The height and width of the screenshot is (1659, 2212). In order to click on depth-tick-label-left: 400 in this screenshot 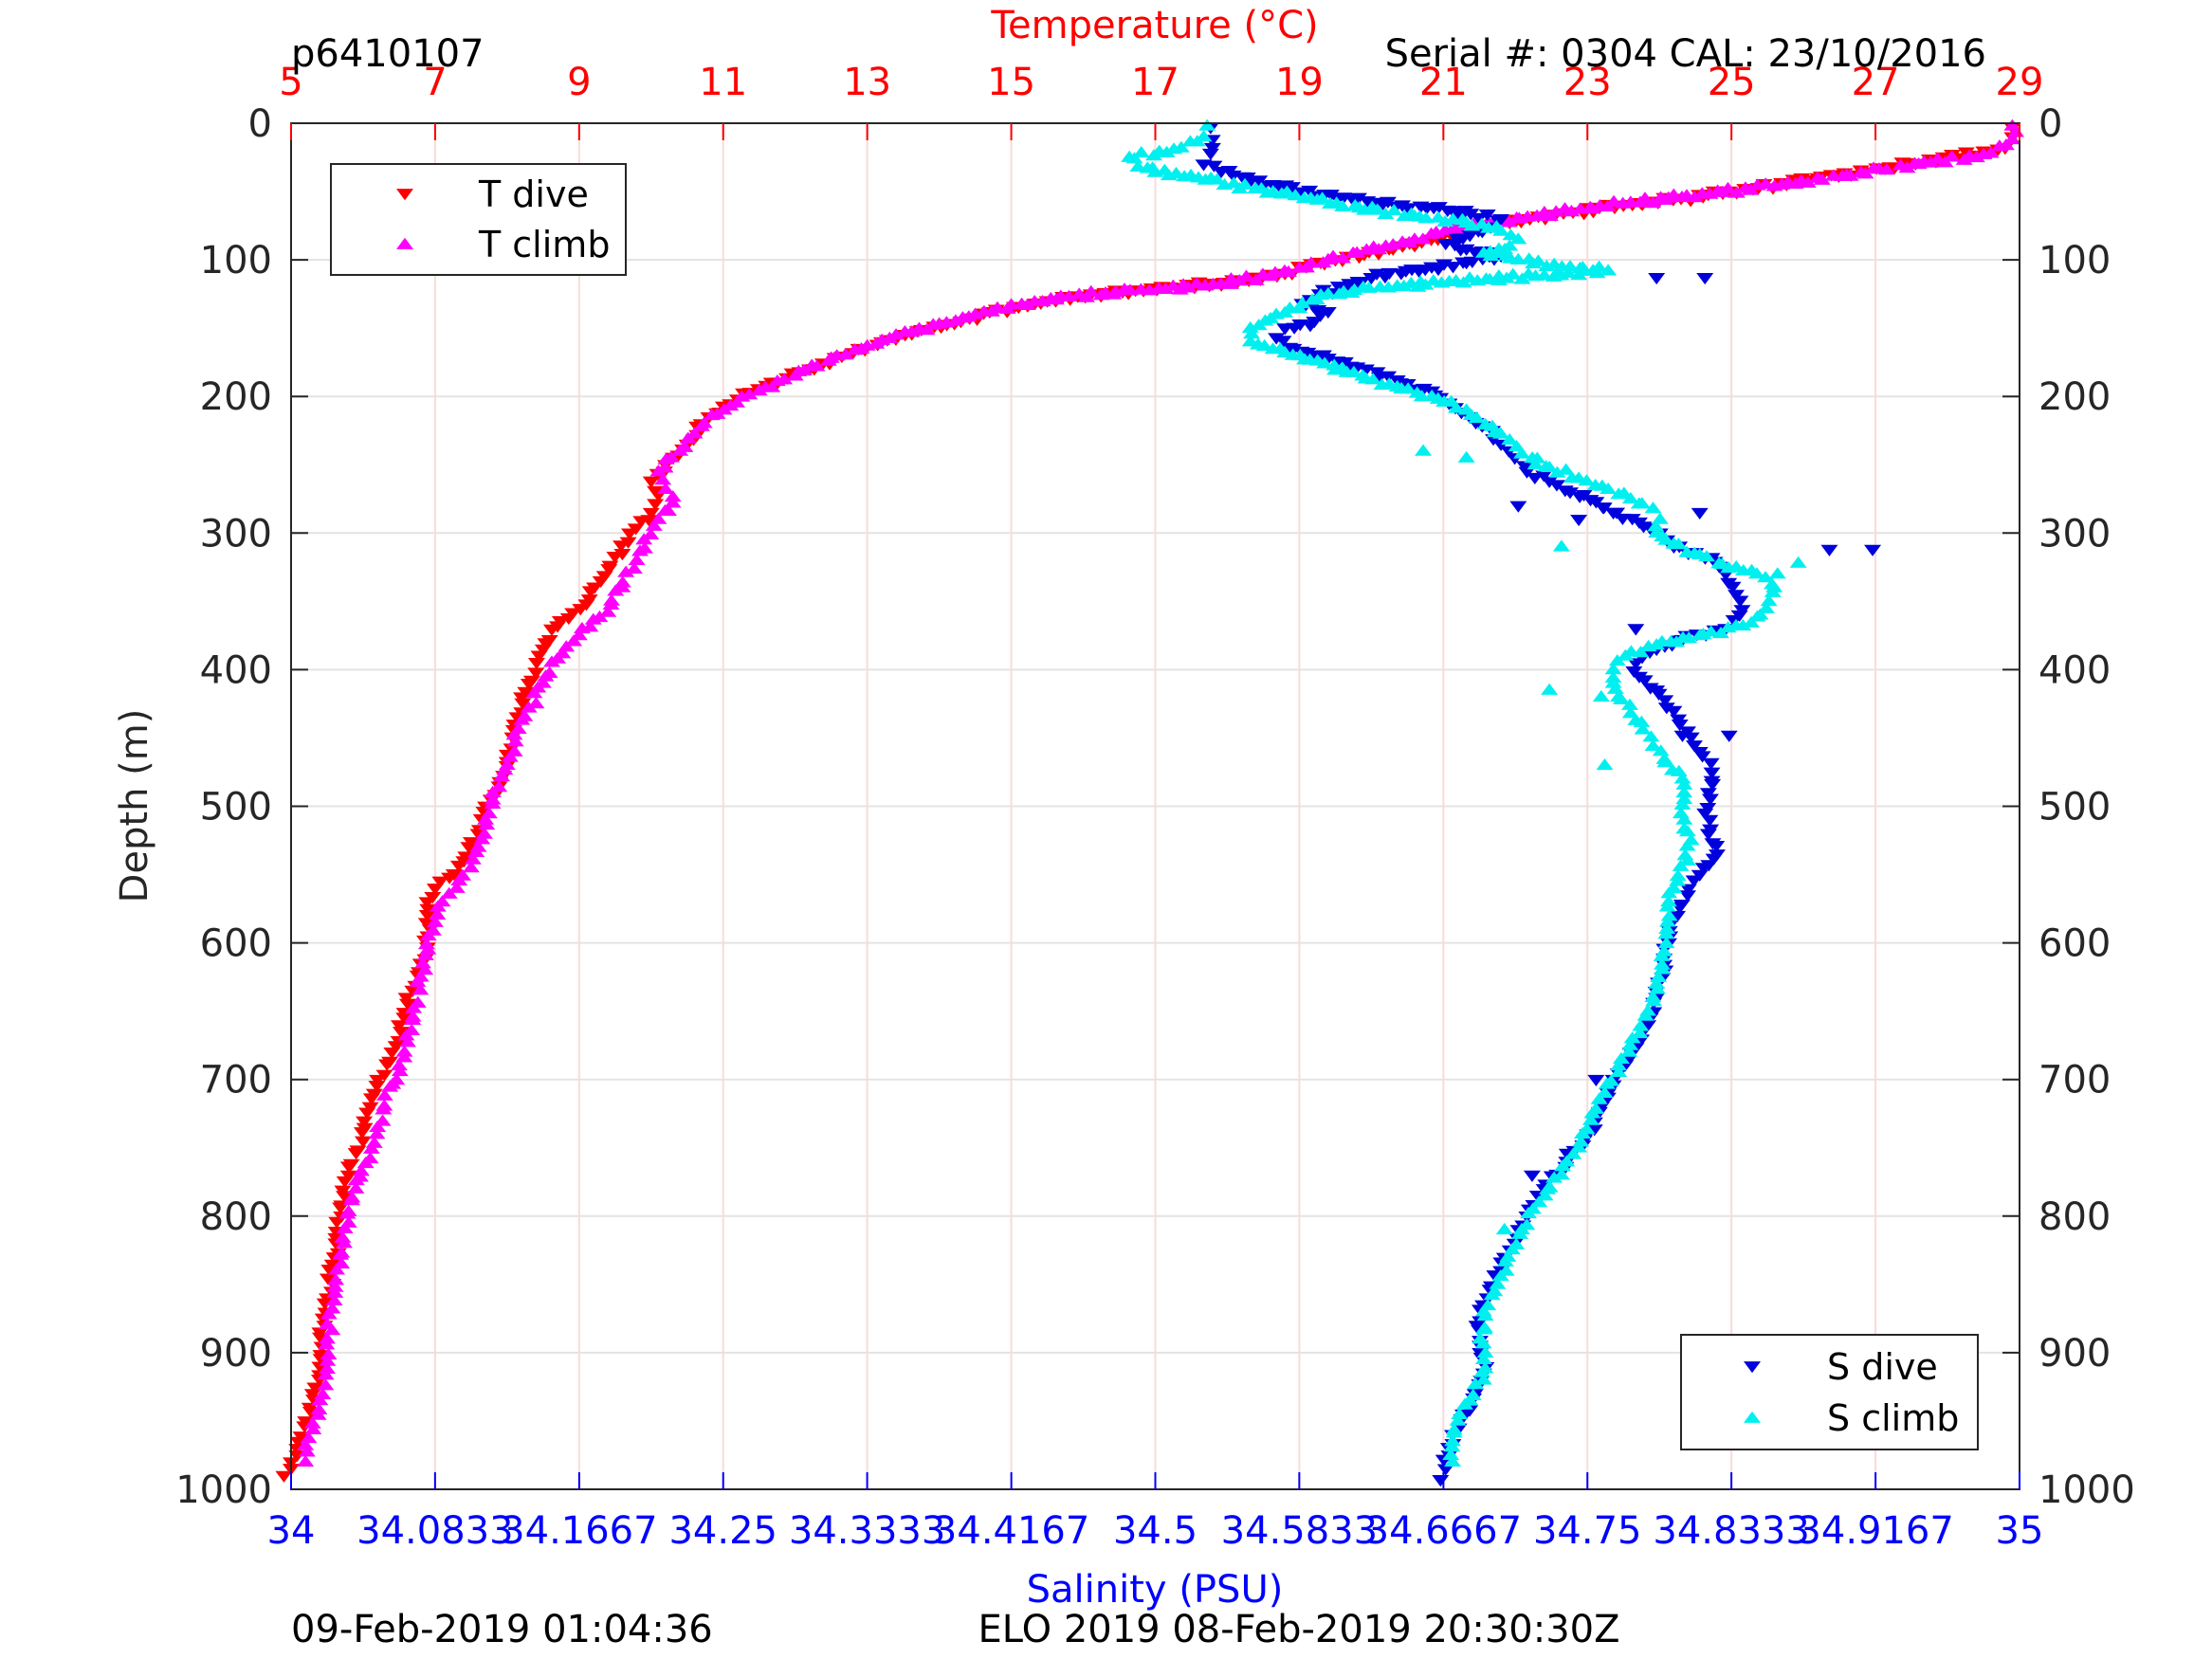, I will do `click(236, 670)`.